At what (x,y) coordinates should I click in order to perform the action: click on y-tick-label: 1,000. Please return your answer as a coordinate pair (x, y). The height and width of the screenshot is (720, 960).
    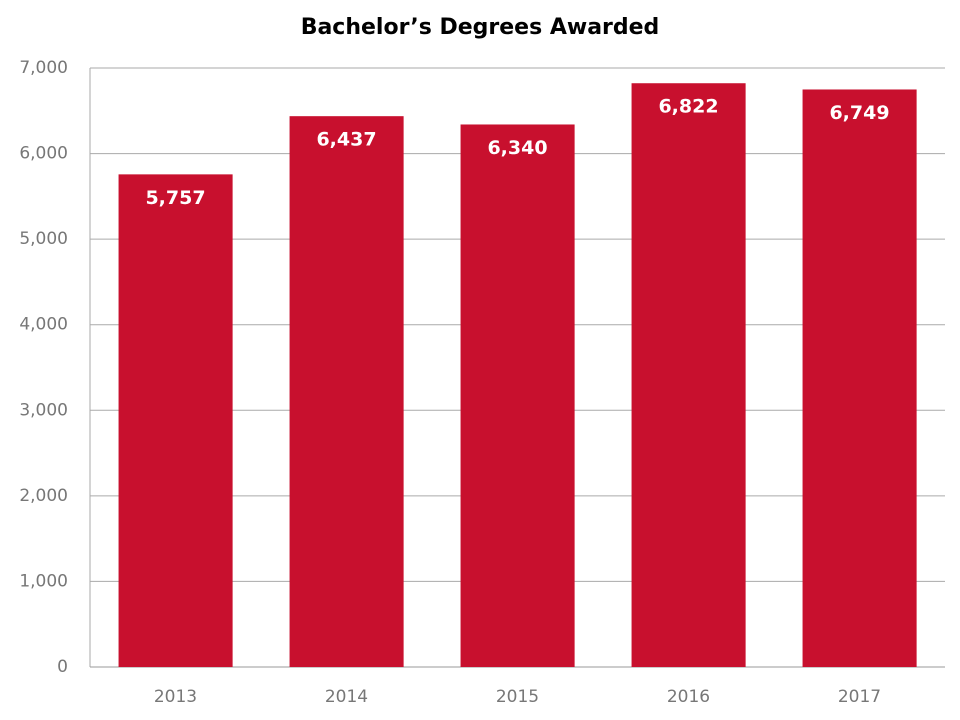
    Looking at the image, I should click on (43, 581).